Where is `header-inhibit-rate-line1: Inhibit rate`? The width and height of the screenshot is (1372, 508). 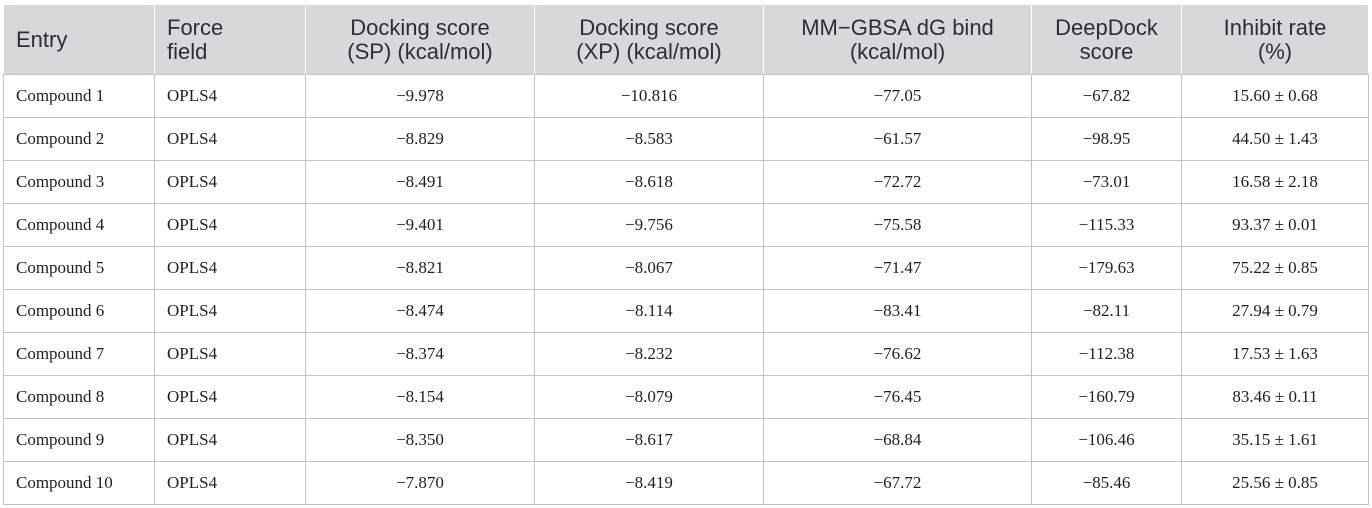 header-inhibit-rate-line1: Inhibit rate is located at coordinates (1275, 27).